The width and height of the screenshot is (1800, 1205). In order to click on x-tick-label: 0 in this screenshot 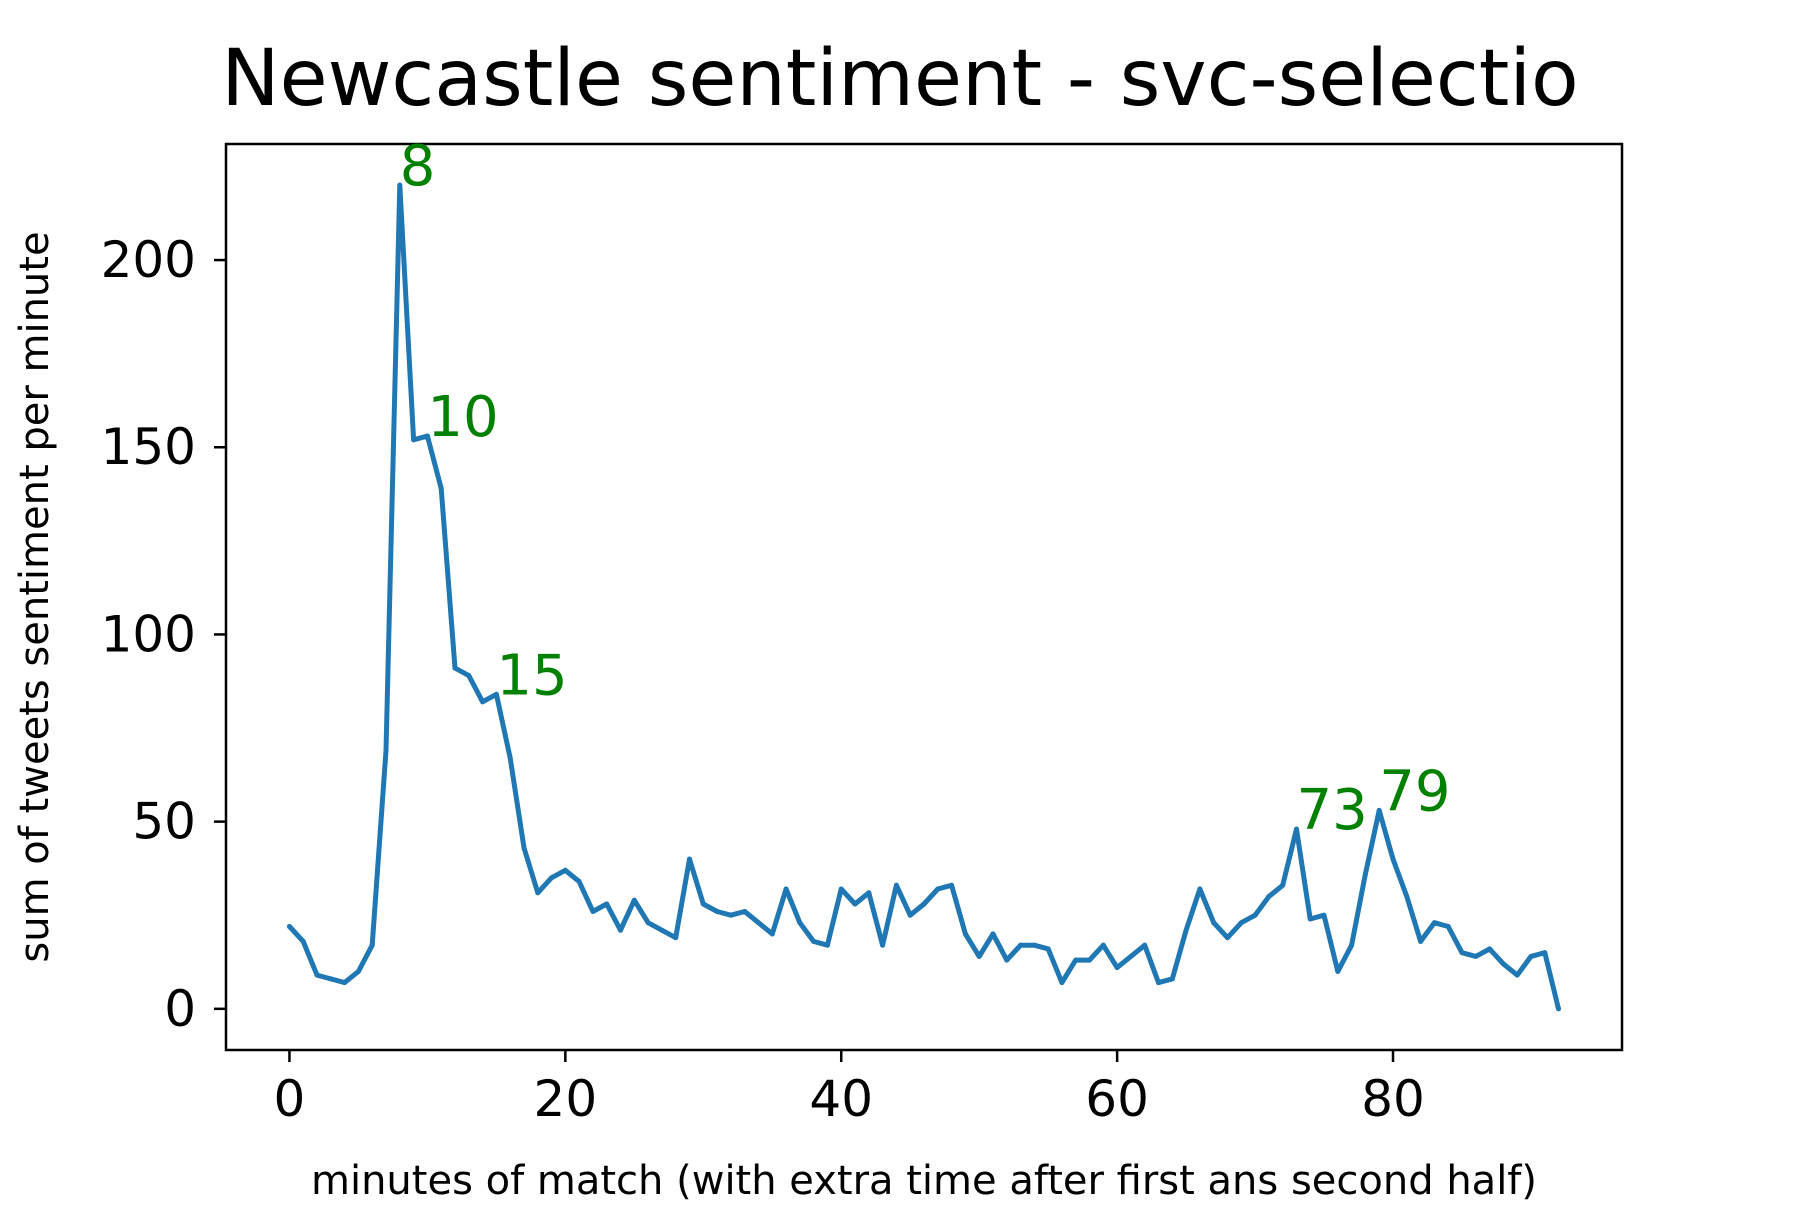, I will do `click(290, 1099)`.